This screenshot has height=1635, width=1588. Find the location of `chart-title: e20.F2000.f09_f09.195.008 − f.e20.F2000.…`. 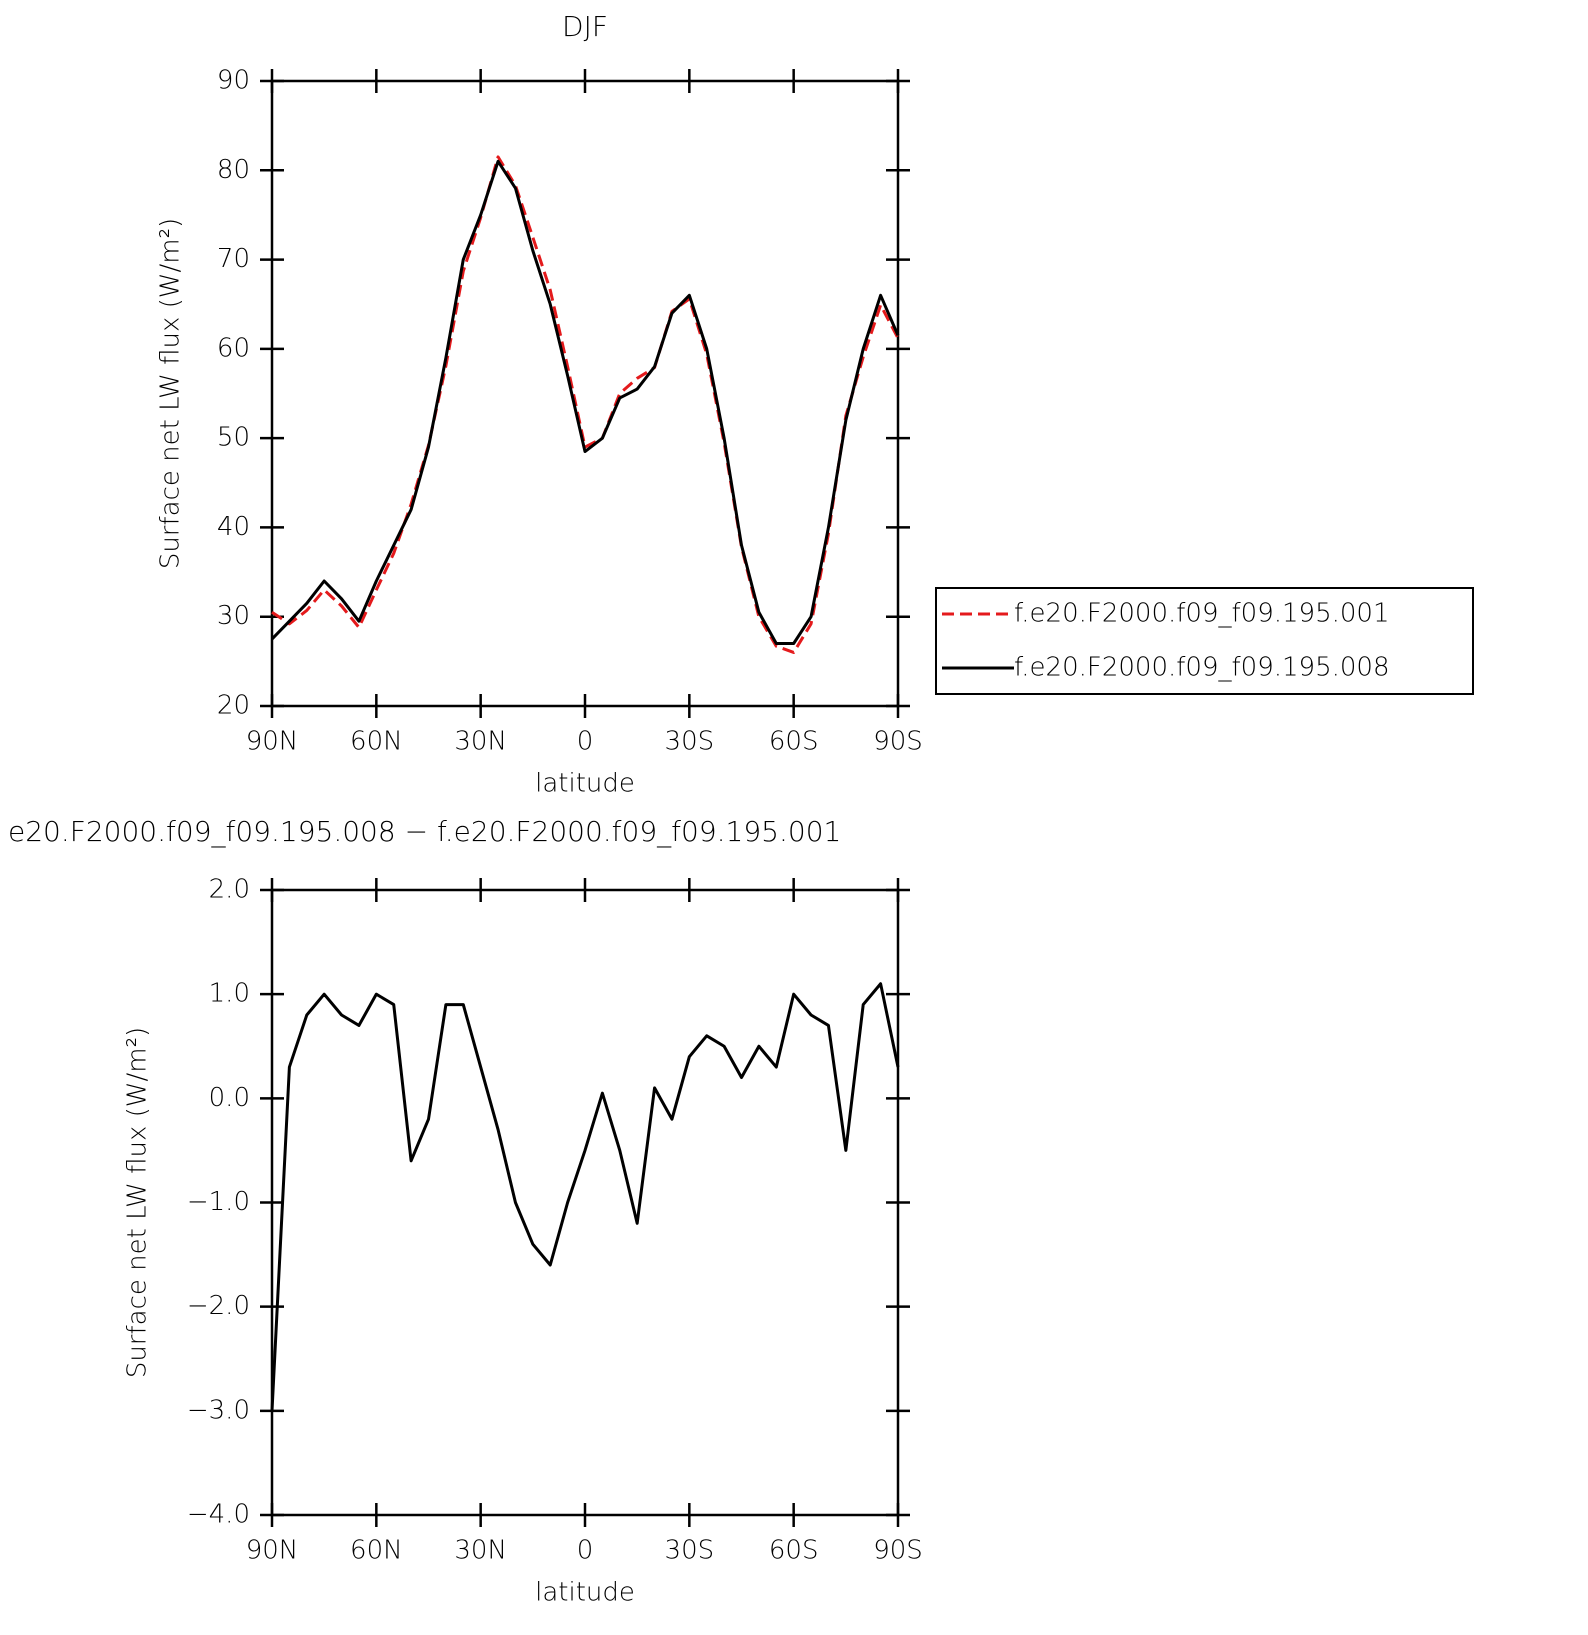

chart-title: e20.F2000.f09_f09.195.008 − f.e20.F2000.… is located at coordinates (424, 832).